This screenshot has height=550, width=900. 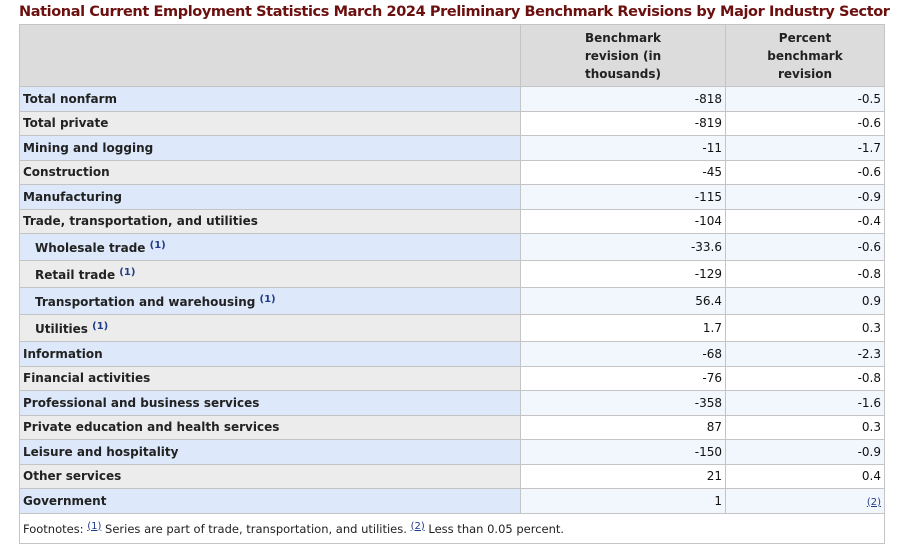 What do you see at coordinates (270, 148) in the screenshot?
I see `industry-label: Mining and logging` at bounding box center [270, 148].